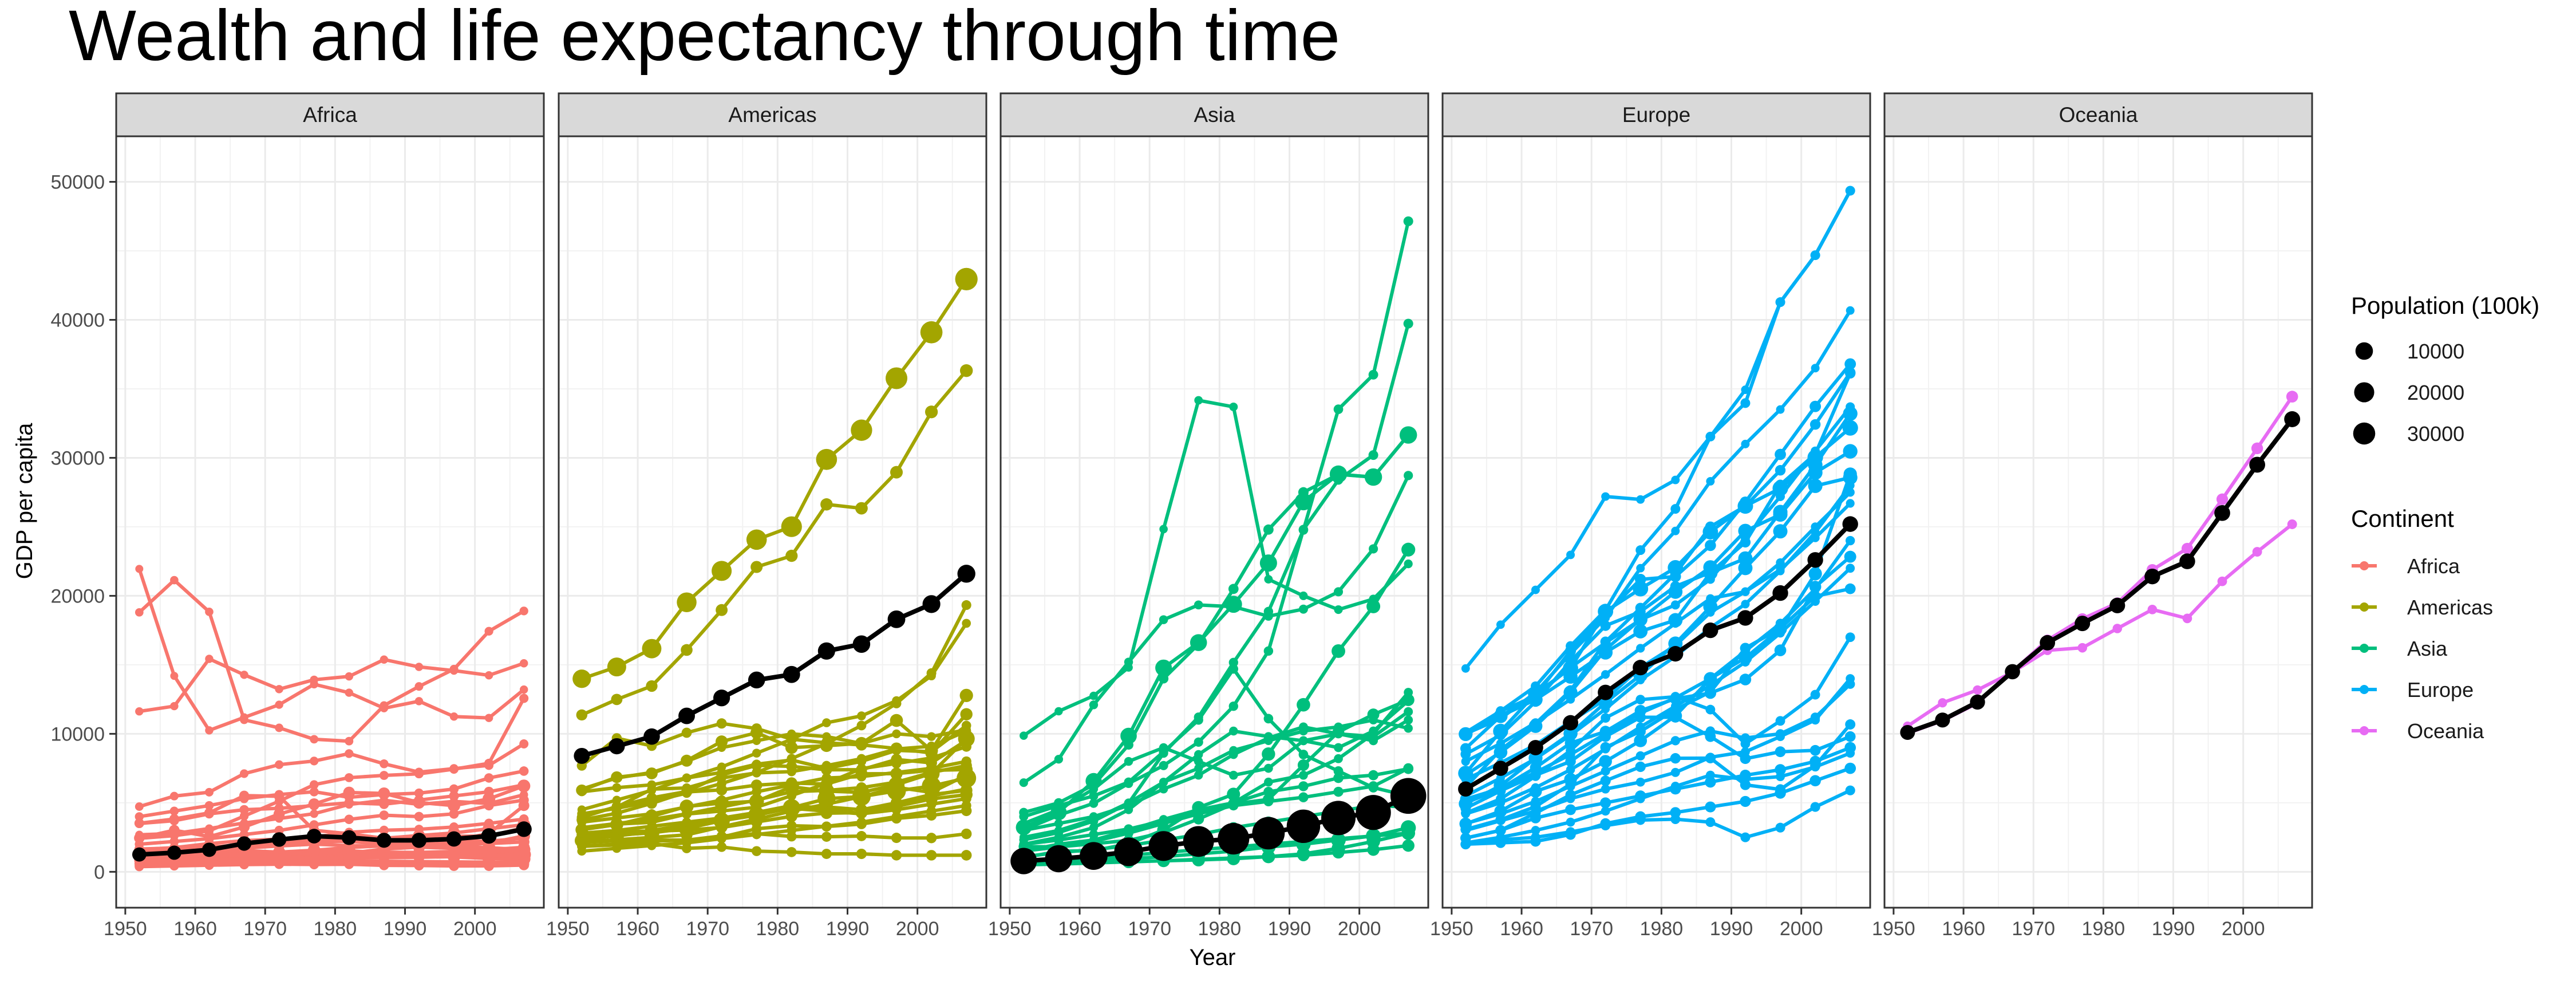 This screenshot has height=985, width=2576. Describe the element at coordinates (1893, 929) in the screenshot. I see `x-tick-label: 1950` at that location.